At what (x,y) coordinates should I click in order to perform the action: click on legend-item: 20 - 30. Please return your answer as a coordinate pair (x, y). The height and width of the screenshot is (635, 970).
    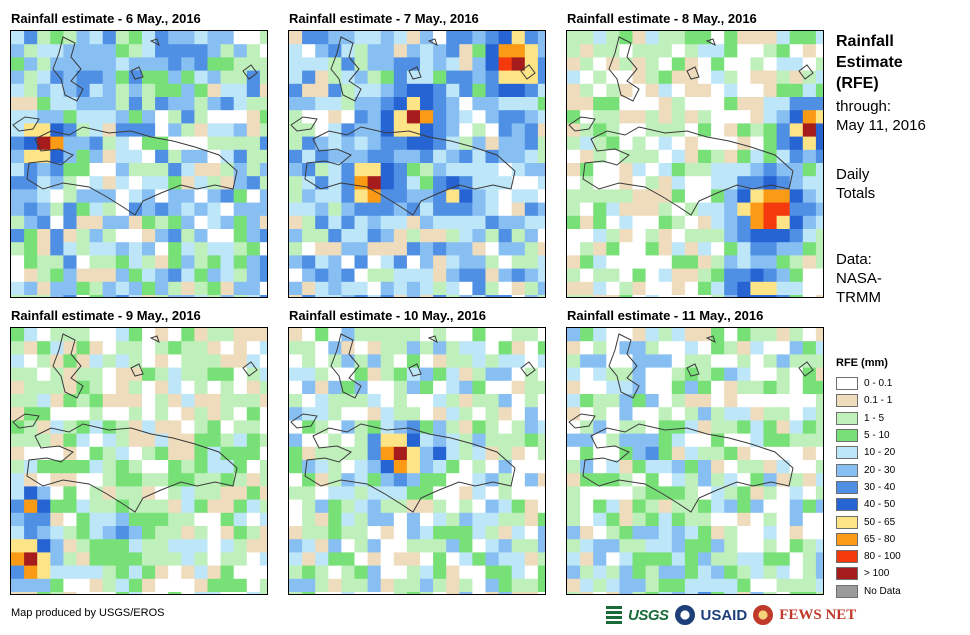
    Looking at the image, I should click on (868, 469).